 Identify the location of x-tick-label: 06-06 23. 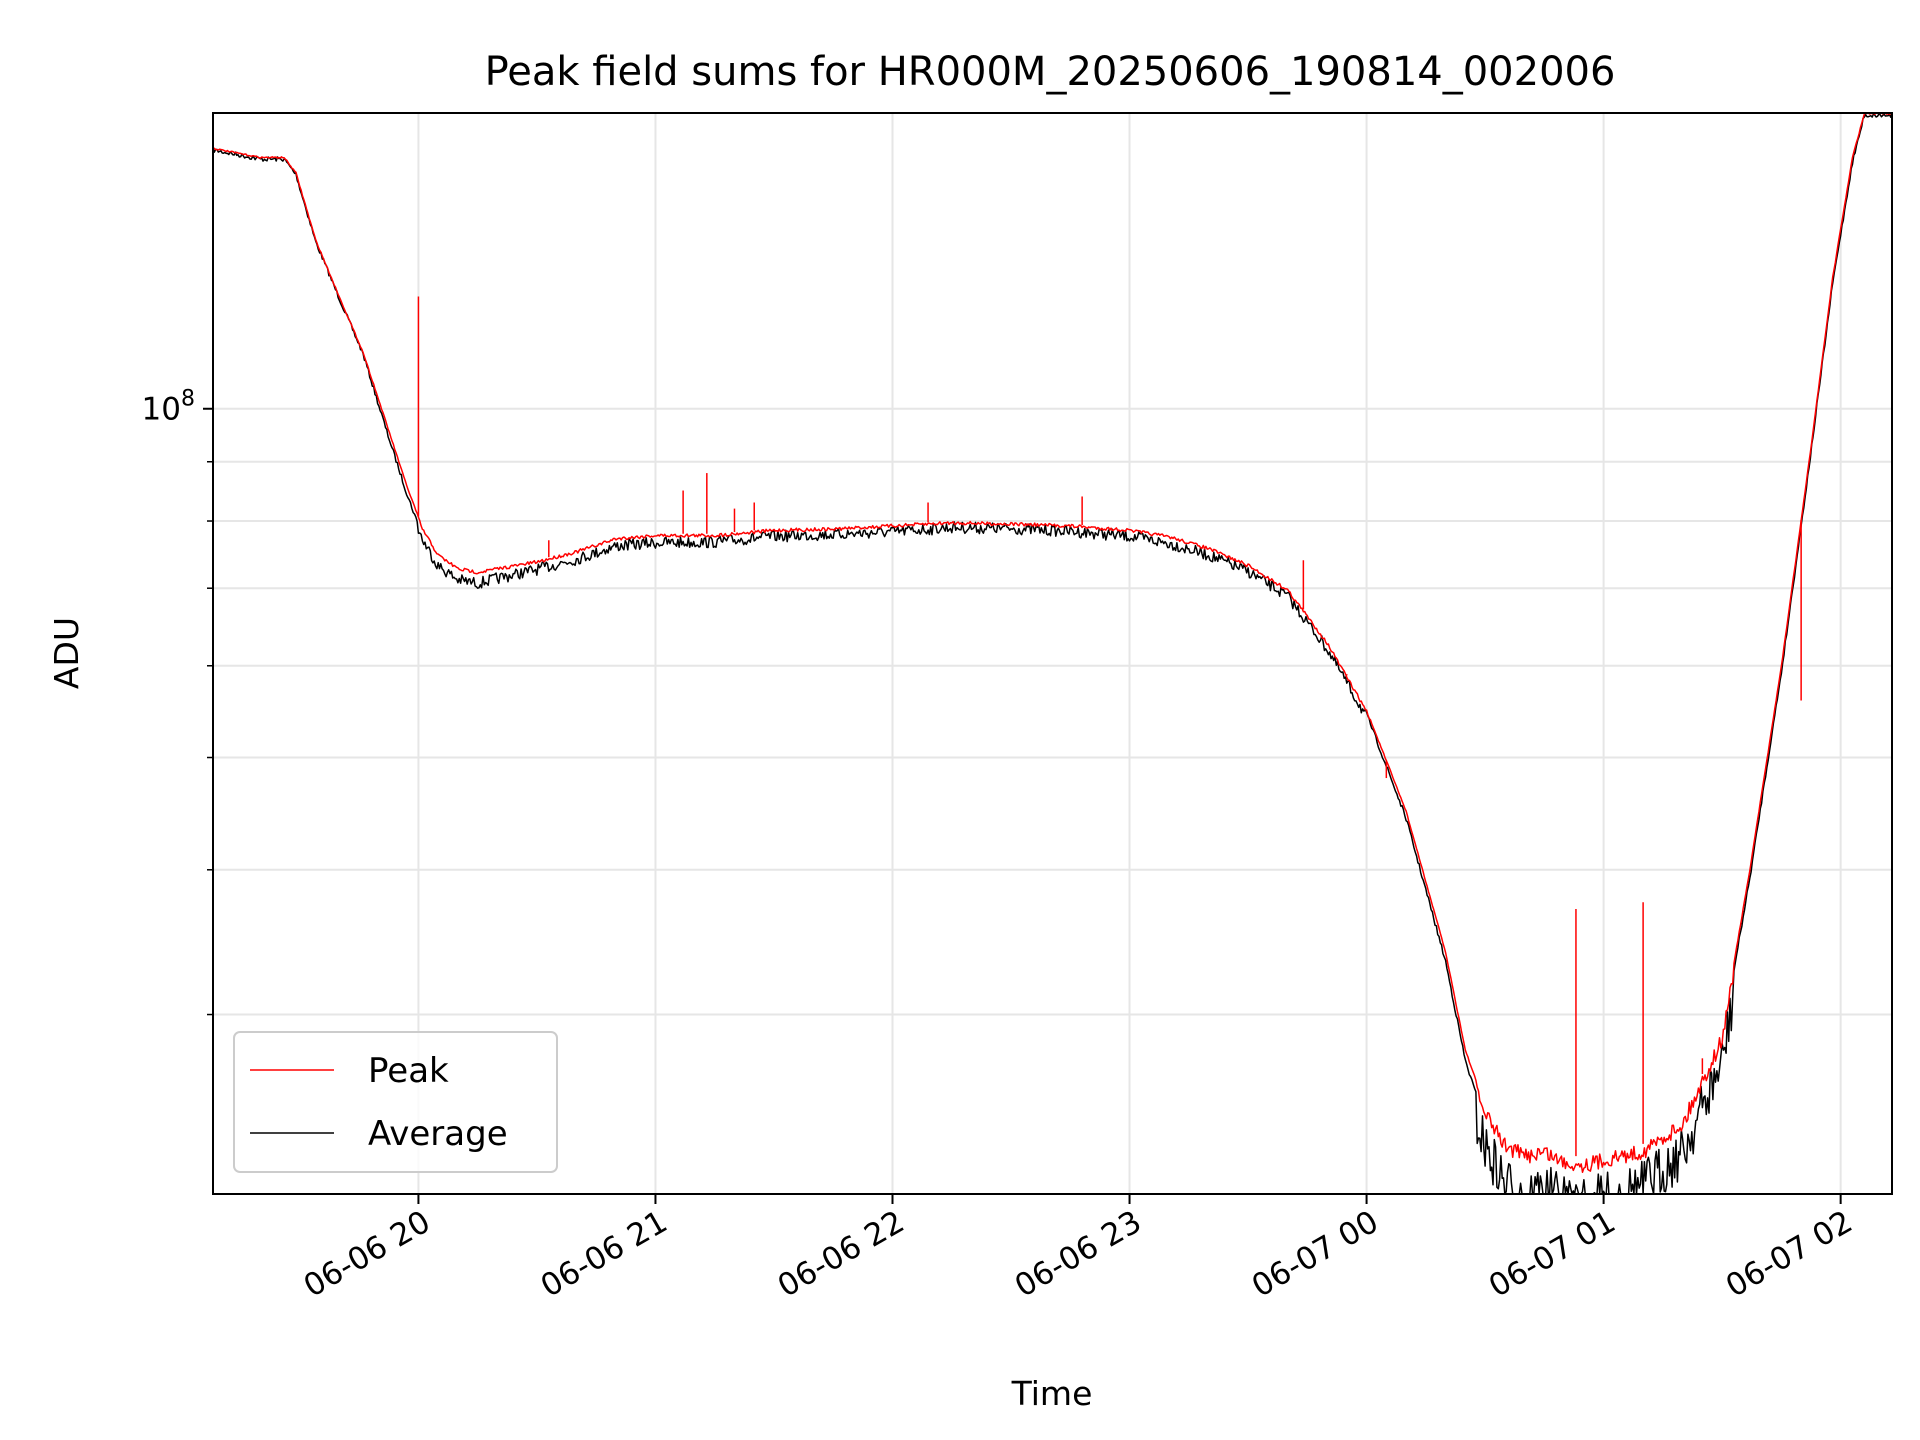
(1078, 1254).